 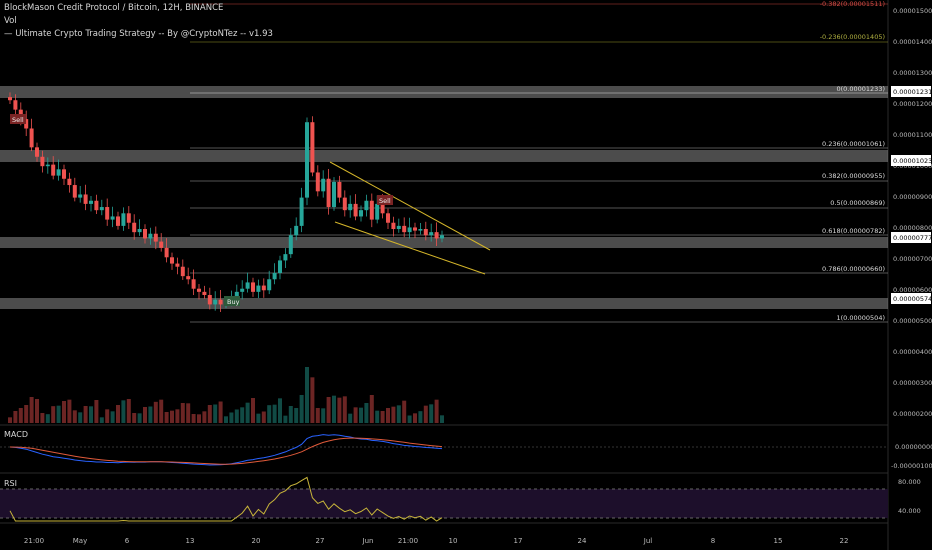 What do you see at coordinates (226, 499) in the screenshot?
I see `rsi-line` at bounding box center [226, 499].